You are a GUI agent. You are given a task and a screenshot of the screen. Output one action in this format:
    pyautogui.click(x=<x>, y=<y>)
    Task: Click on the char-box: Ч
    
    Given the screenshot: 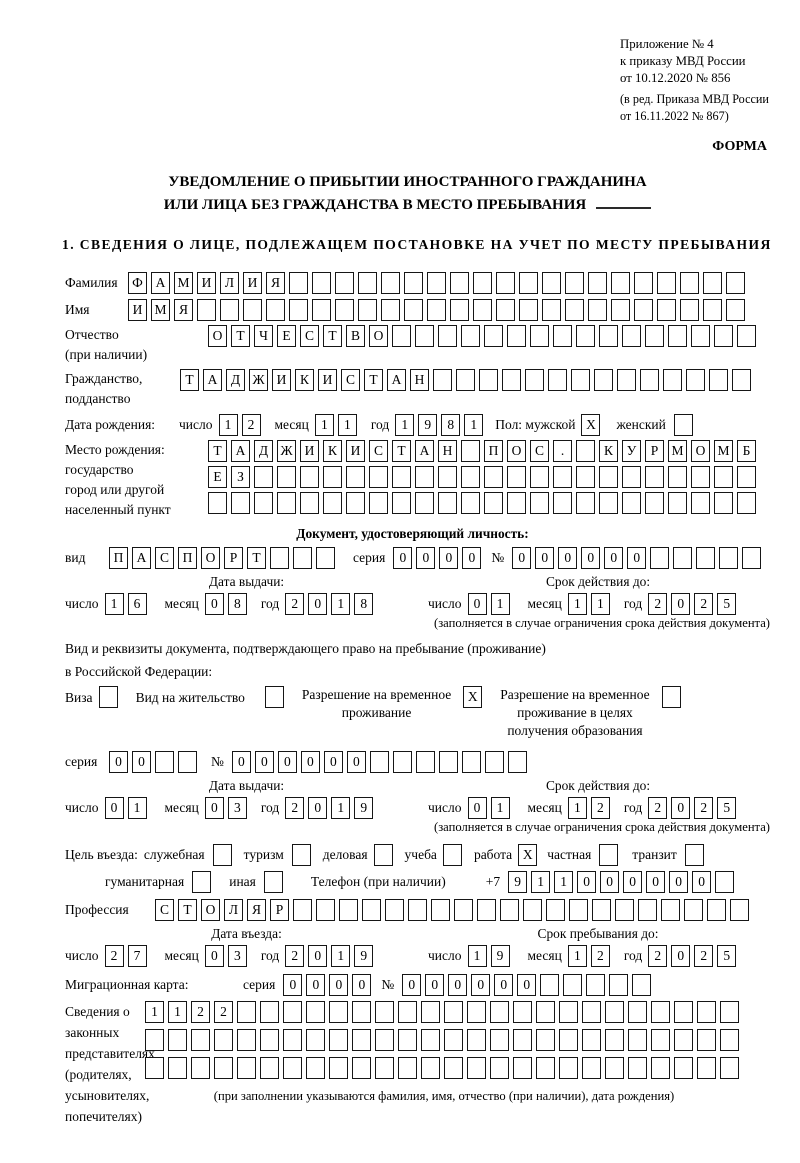 What is the action you would take?
    pyautogui.click(x=263, y=336)
    